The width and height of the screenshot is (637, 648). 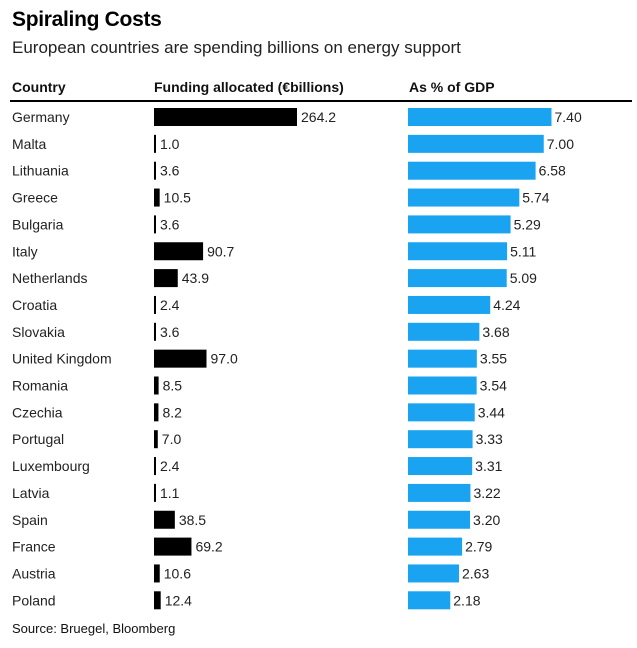 What do you see at coordinates (192, 520) in the screenshot?
I see `funding-value-label: 38.5` at bounding box center [192, 520].